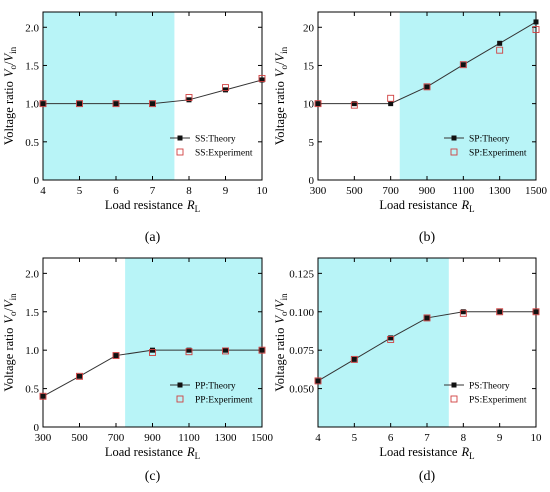 The width and height of the screenshot is (550, 492). I want to click on x-tick-label: 900, so click(152, 438).